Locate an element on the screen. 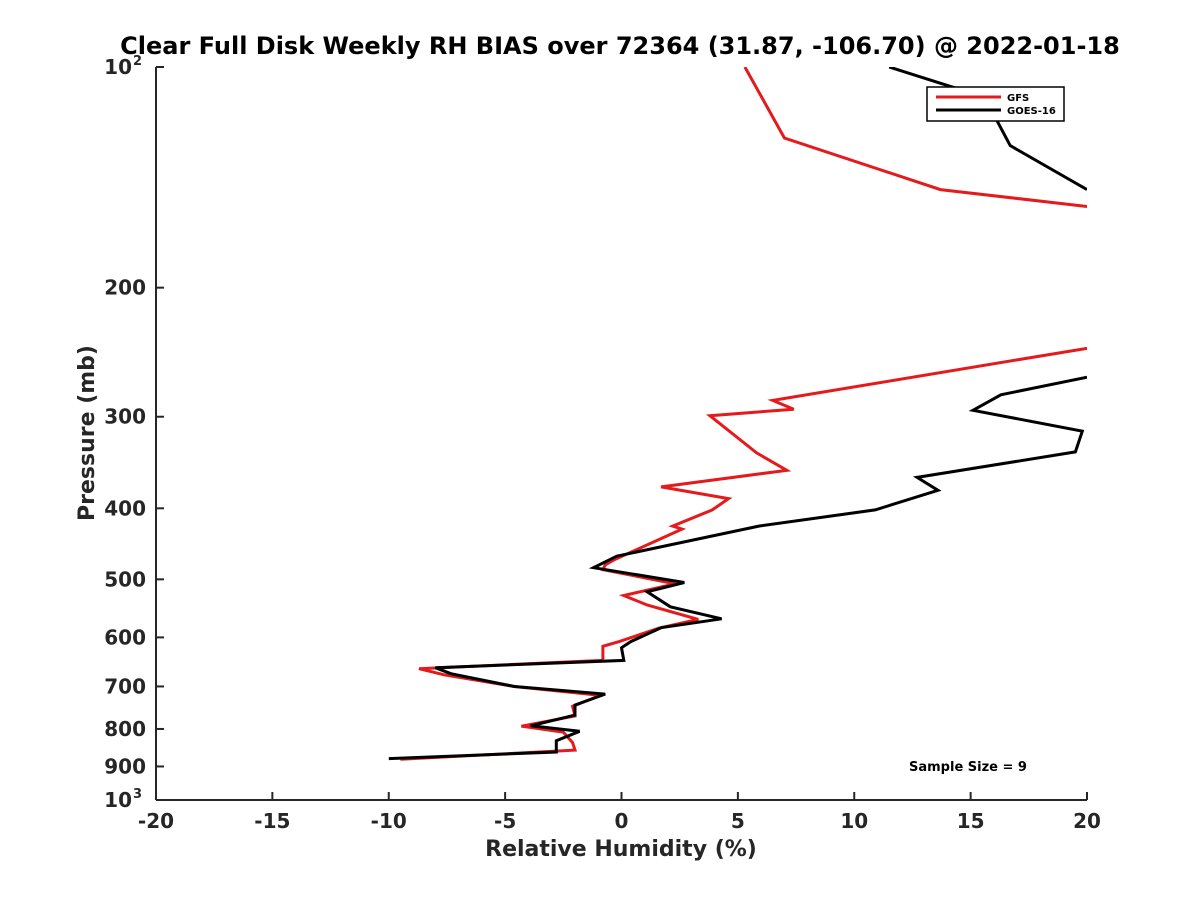  y-tick-label: 600 is located at coordinates (125, 637).